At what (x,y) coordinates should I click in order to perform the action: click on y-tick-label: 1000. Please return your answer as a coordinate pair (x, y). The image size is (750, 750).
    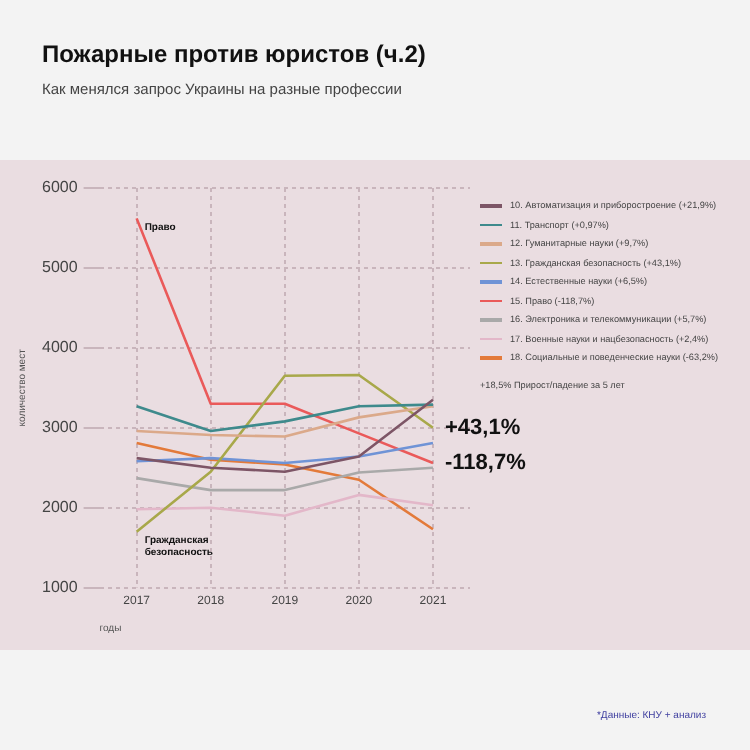
    Looking at the image, I should click on (60, 587).